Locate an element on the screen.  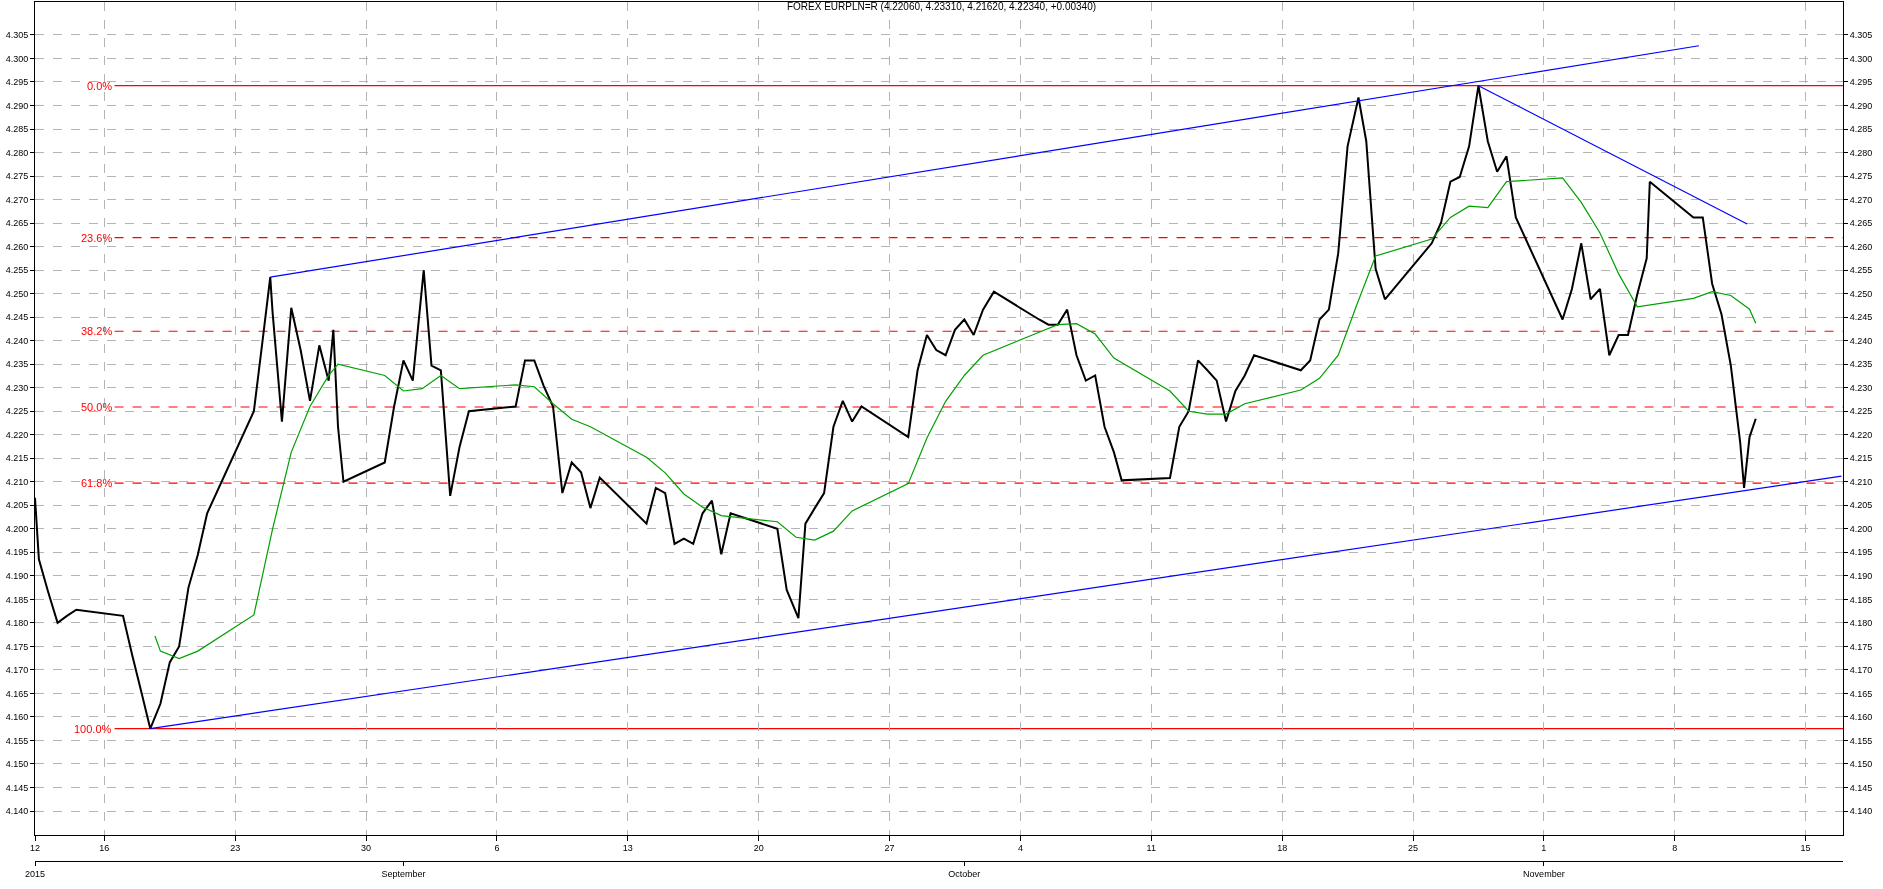
y2-tick-label: 4.185 is located at coordinates (1861, 599).